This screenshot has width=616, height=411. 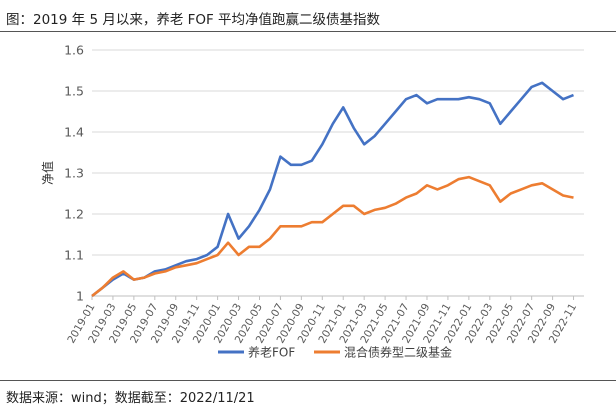 I want to click on legend: 养老FOF 混合债券型二级基金, so click(x=335, y=352).